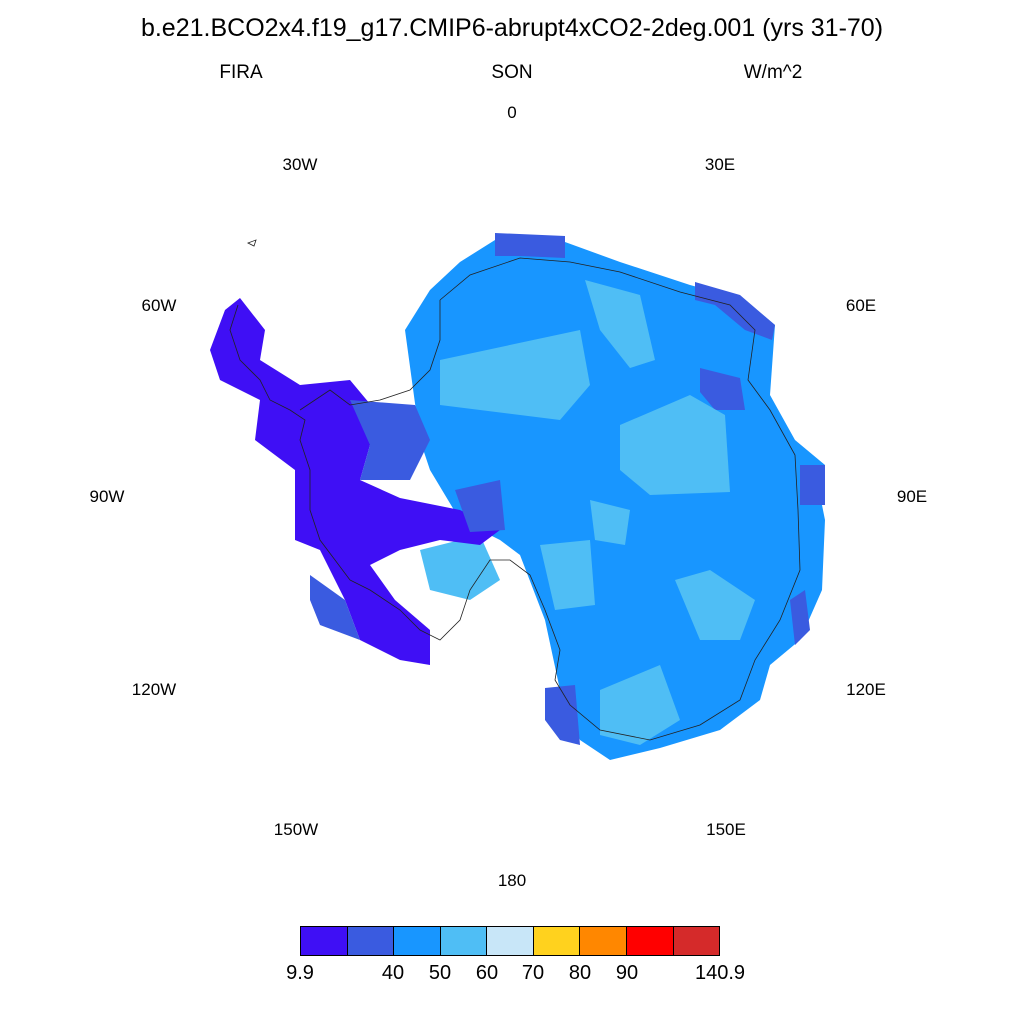  What do you see at coordinates (866, 689) in the screenshot?
I see `lon-label-120e: 120E` at bounding box center [866, 689].